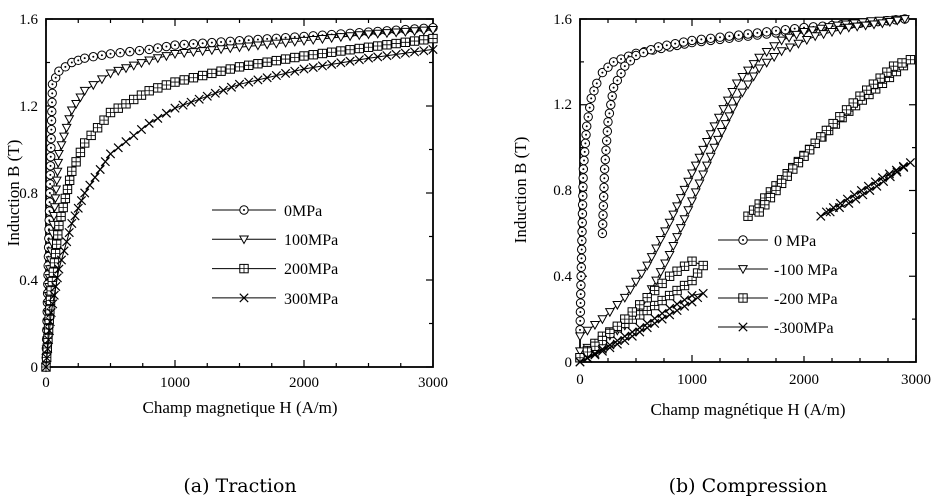 This screenshot has width=943, height=504. What do you see at coordinates (149, 90) in the screenshot?
I see `chart-a-series-2-marker-0-33-cross` at bounding box center [149, 90].